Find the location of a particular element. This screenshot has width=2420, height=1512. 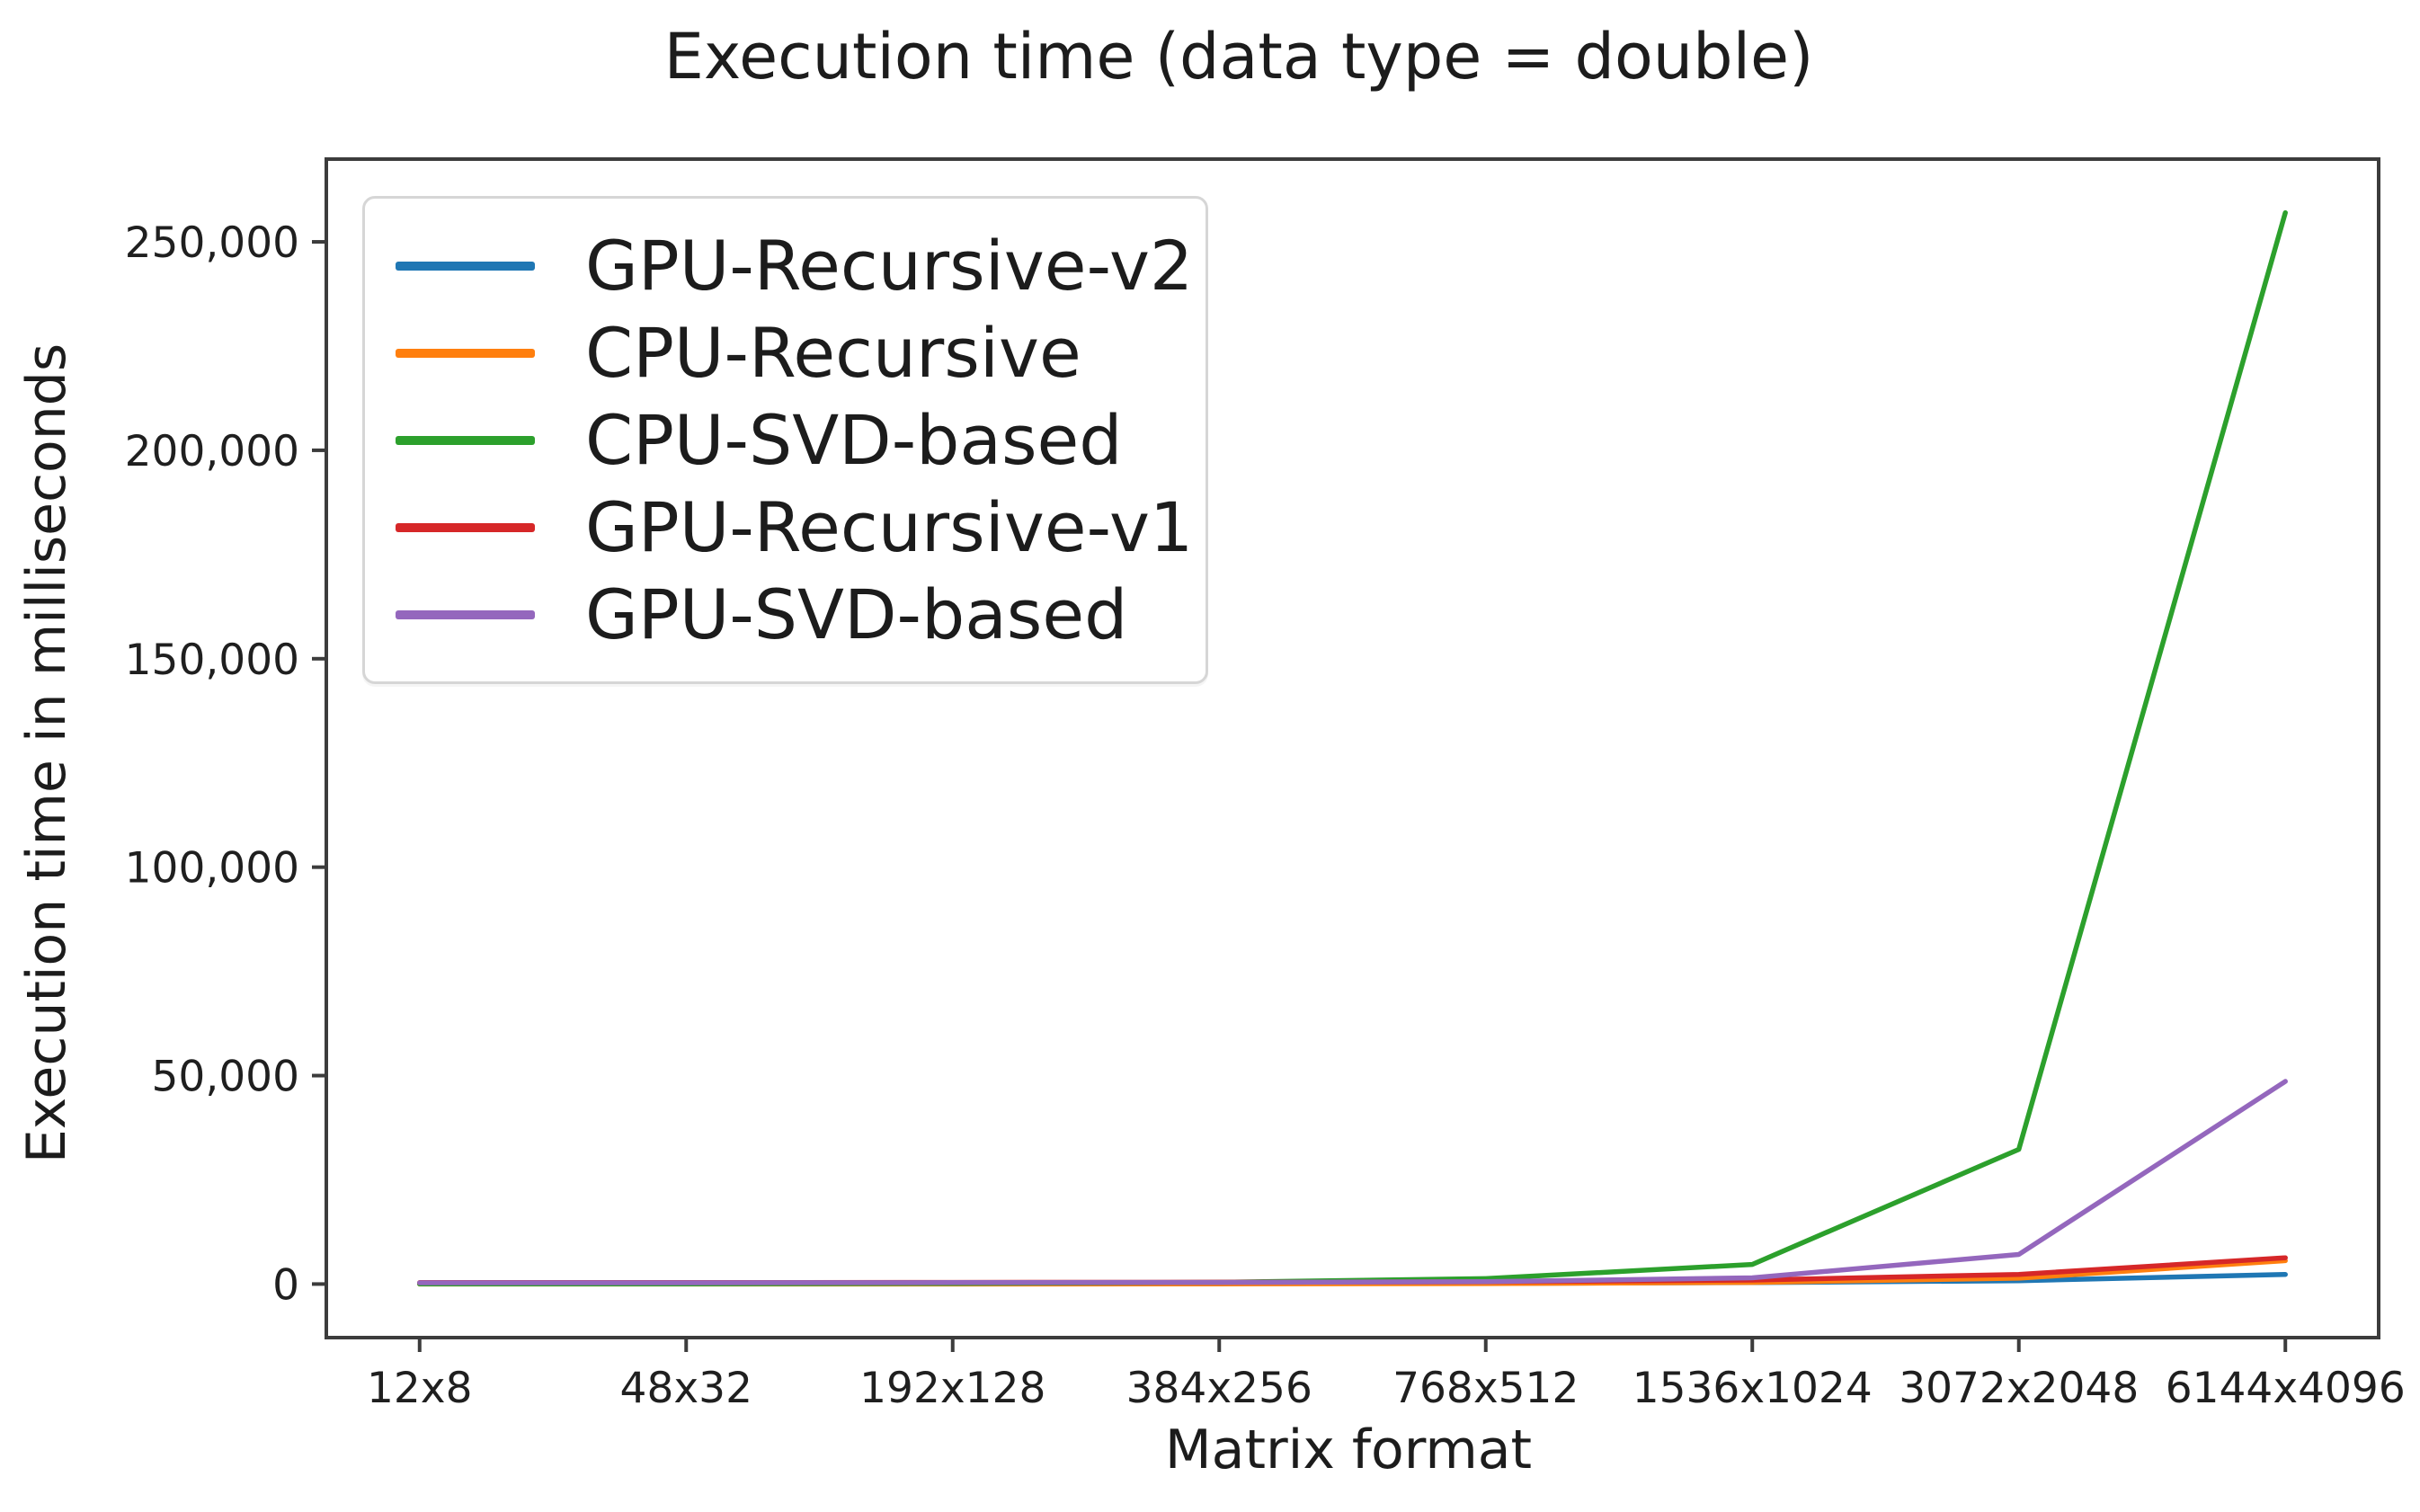

x-axis-label: Matrix format is located at coordinates (1348, 1450).